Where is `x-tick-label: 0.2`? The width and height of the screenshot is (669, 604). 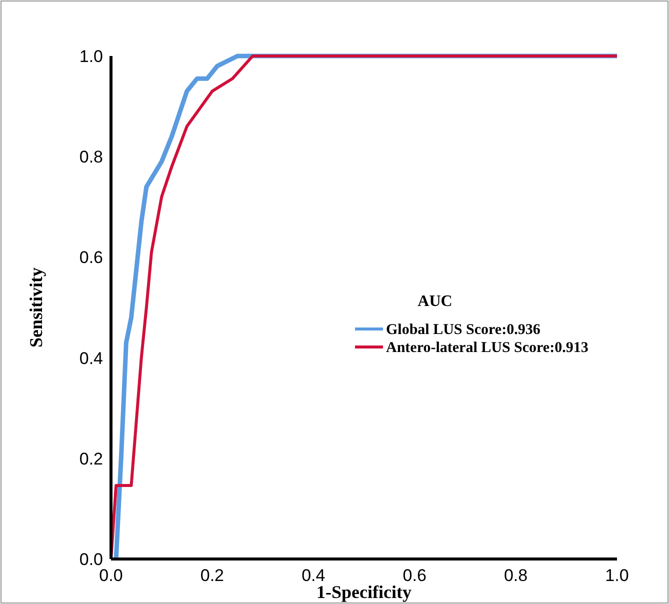 x-tick-label: 0.2 is located at coordinates (212, 575).